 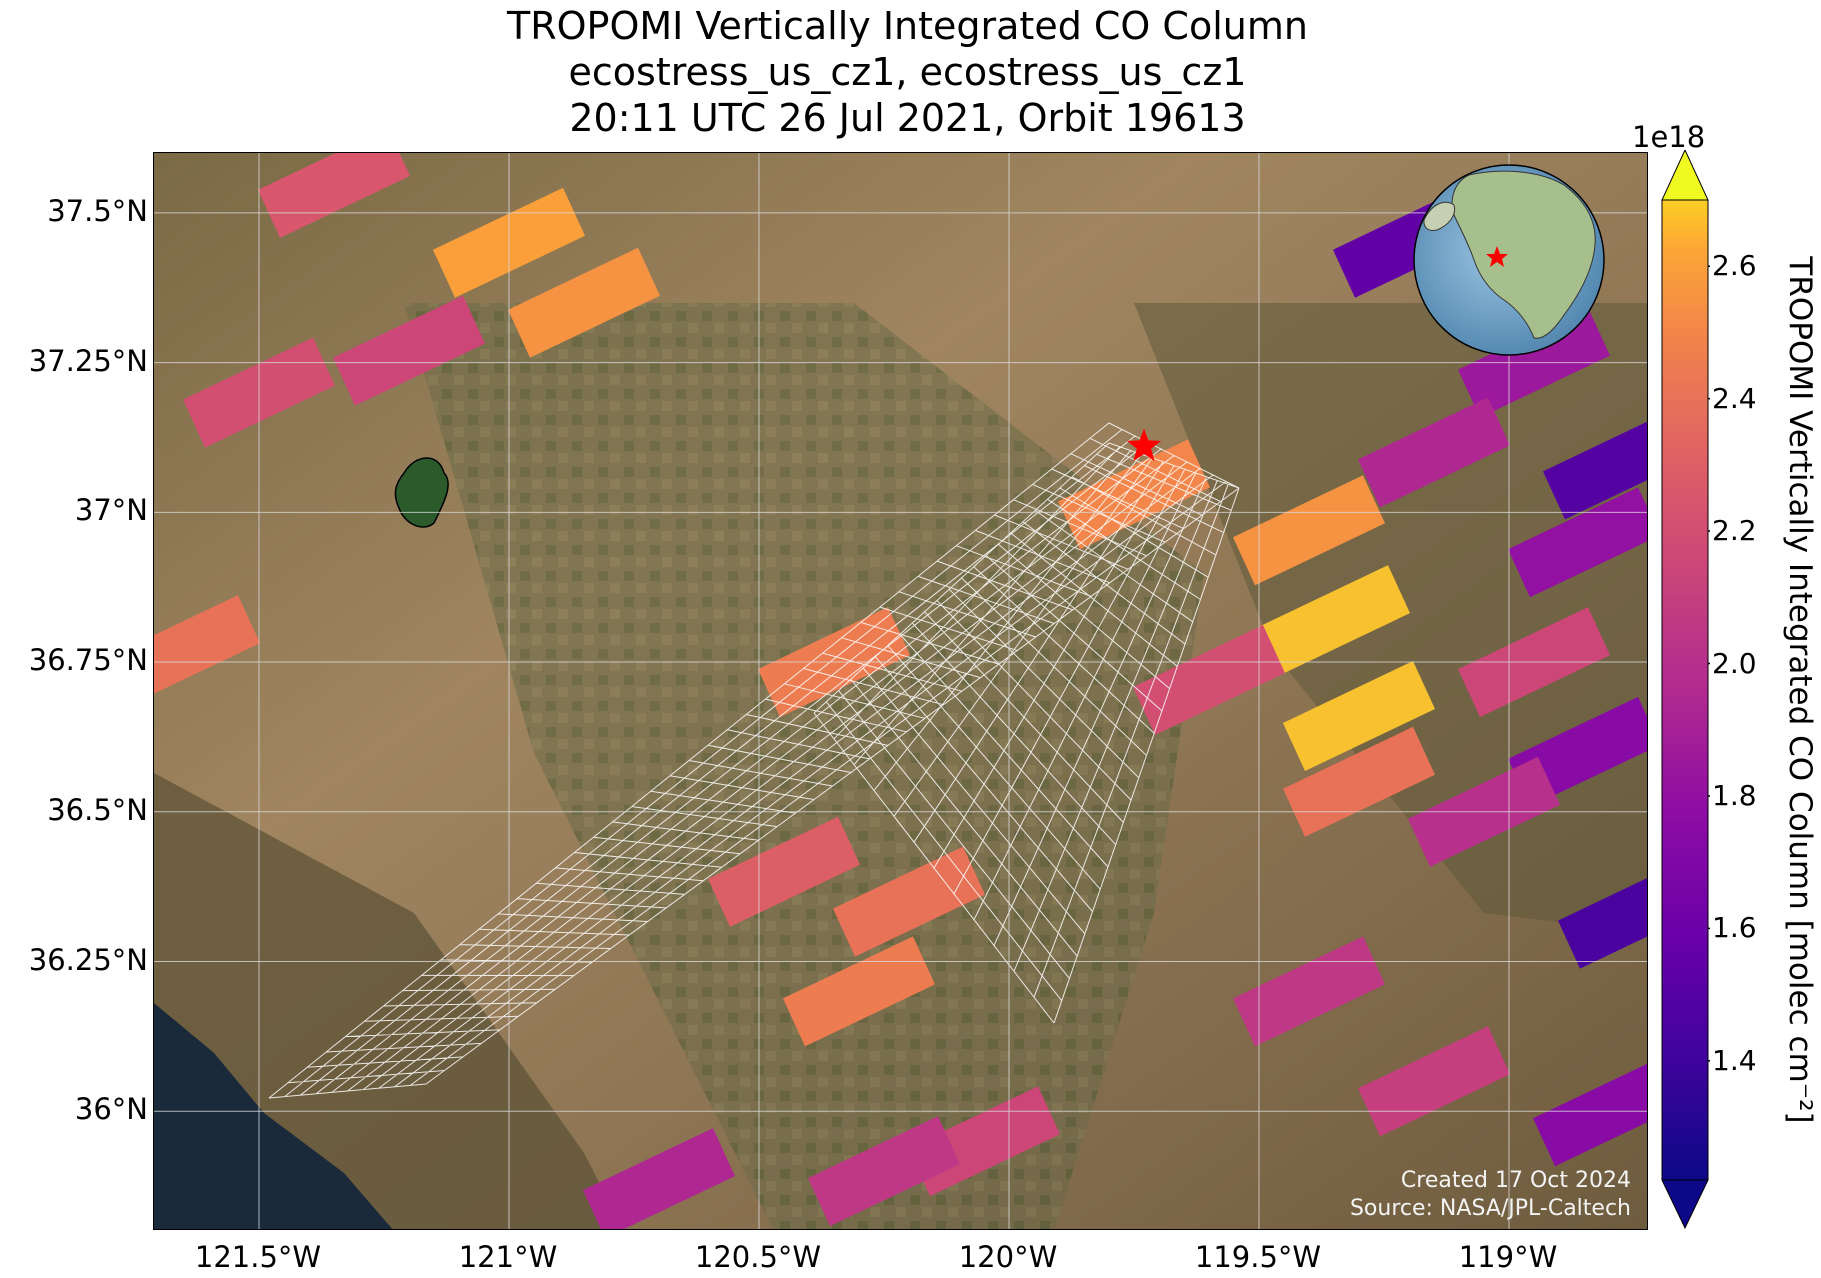 What do you see at coordinates (1508, 1257) in the screenshot?
I see `longitude-tick-label: 119°W` at bounding box center [1508, 1257].